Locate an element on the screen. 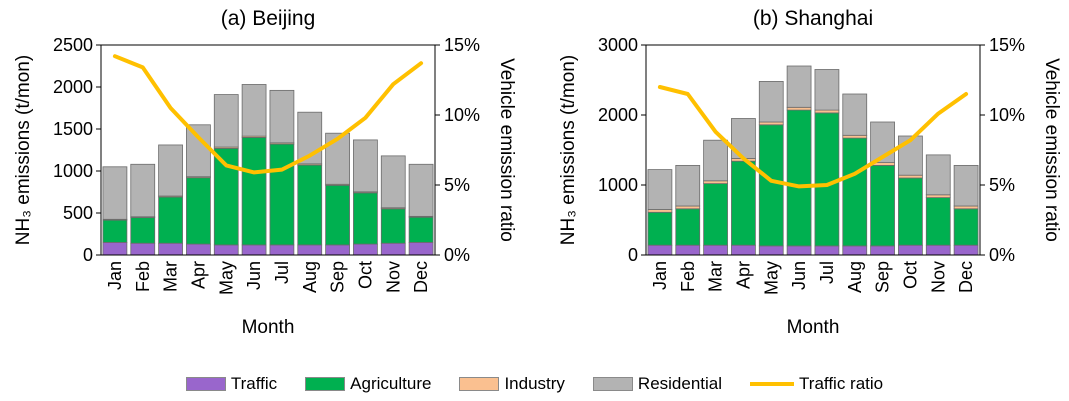  beijing-bar-traffic-feb is located at coordinates (143, 249).